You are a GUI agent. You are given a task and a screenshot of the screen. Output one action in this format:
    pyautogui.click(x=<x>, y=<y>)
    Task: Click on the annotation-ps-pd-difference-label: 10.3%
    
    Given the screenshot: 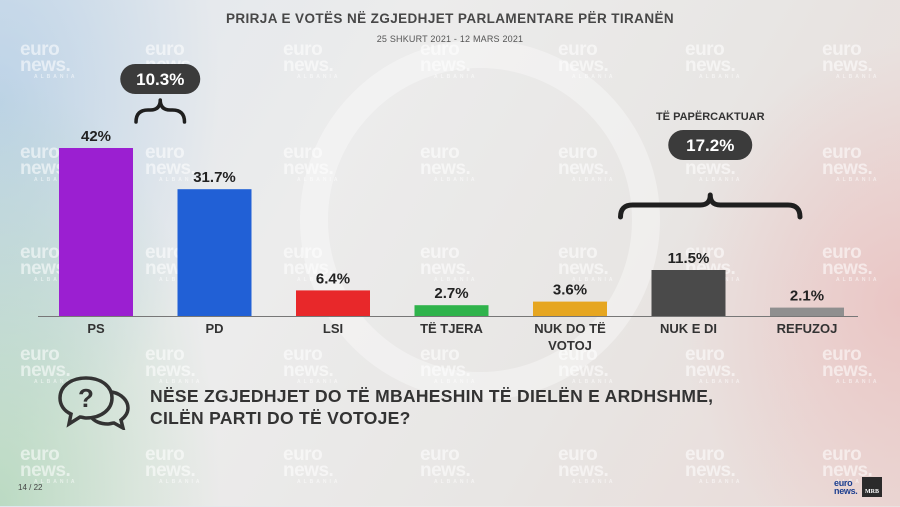 What is the action you would take?
    pyautogui.click(x=160, y=79)
    